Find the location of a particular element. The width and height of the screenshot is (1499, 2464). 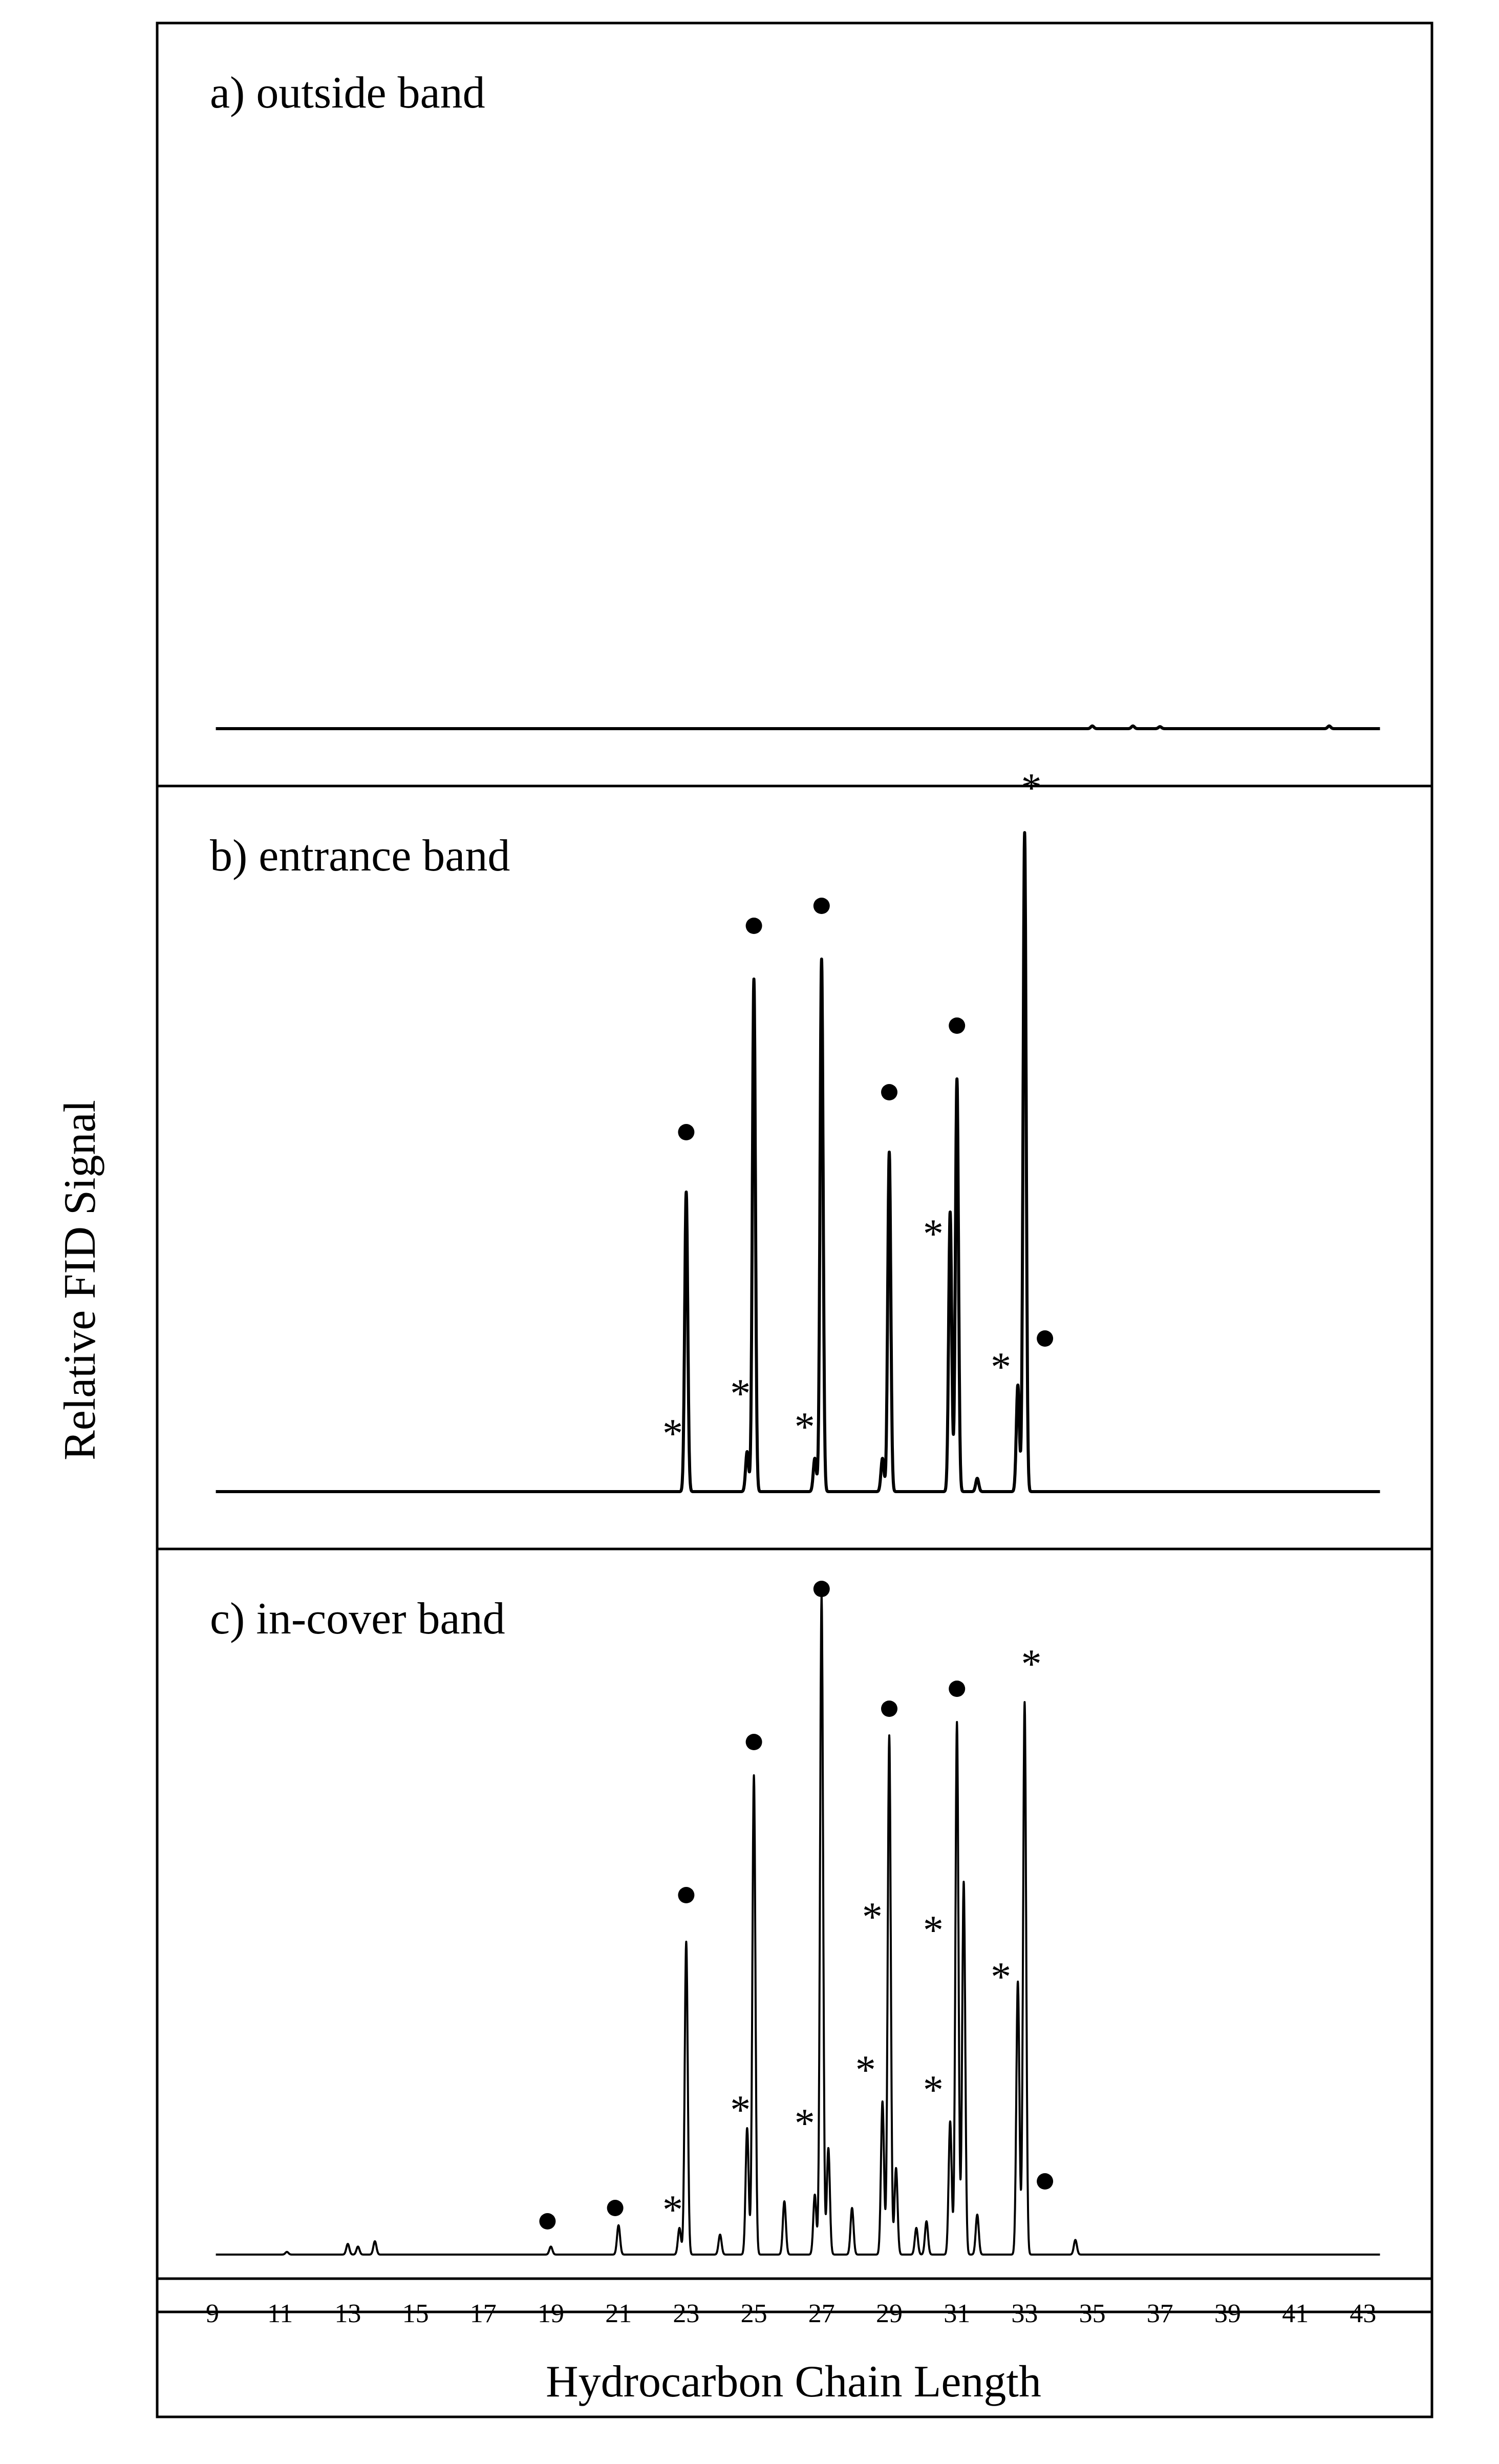

x-tick-label: 39 is located at coordinates (1227, 2313).